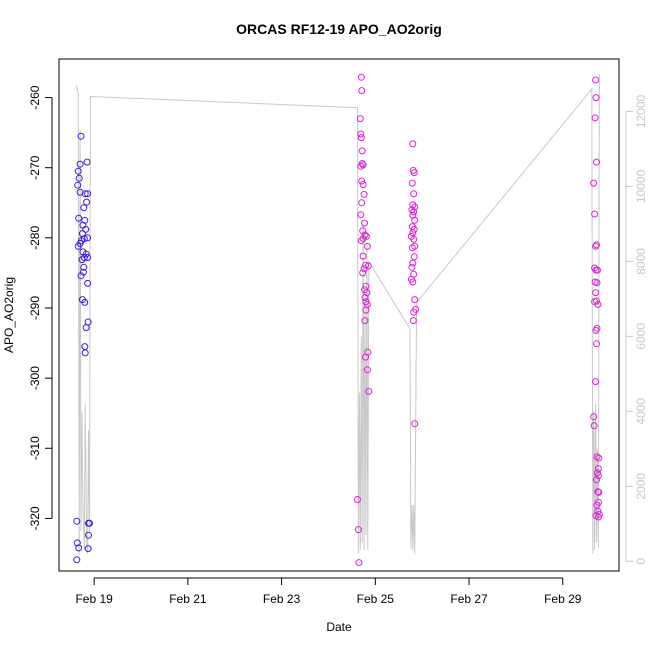 The image size is (650, 650). What do you see at coordinates (282, 599) in the screenshot?
I see `x-tick-label: Feb 23` at bounding box center [282, 599].